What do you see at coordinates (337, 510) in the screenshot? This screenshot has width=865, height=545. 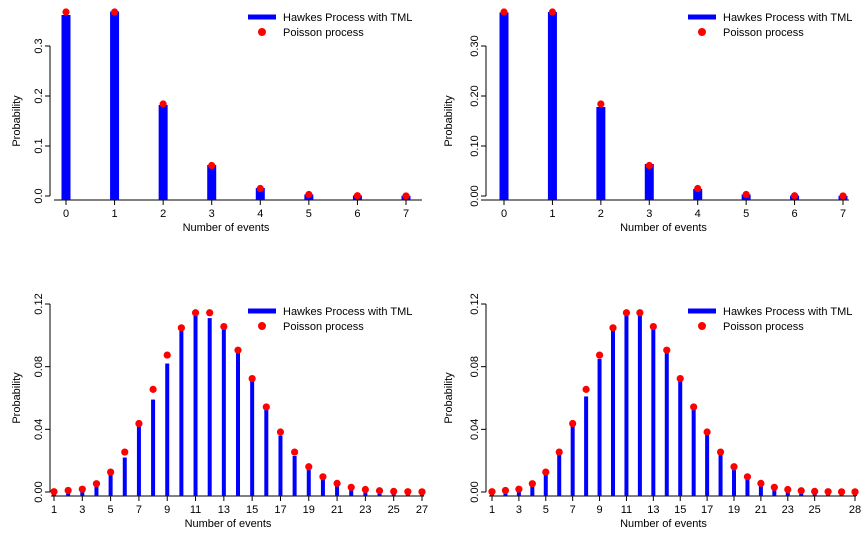 I see `x-tick-label: 21` at bounding box center [337, 510].